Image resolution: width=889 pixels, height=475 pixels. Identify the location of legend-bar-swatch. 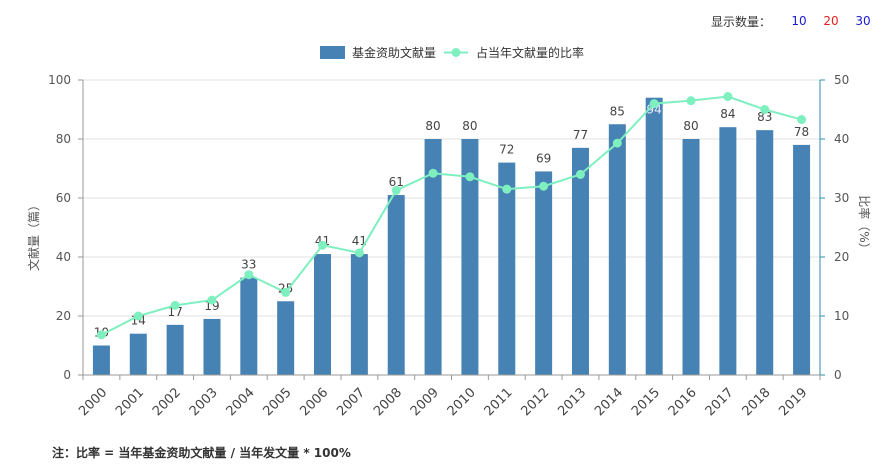
(332, 52).